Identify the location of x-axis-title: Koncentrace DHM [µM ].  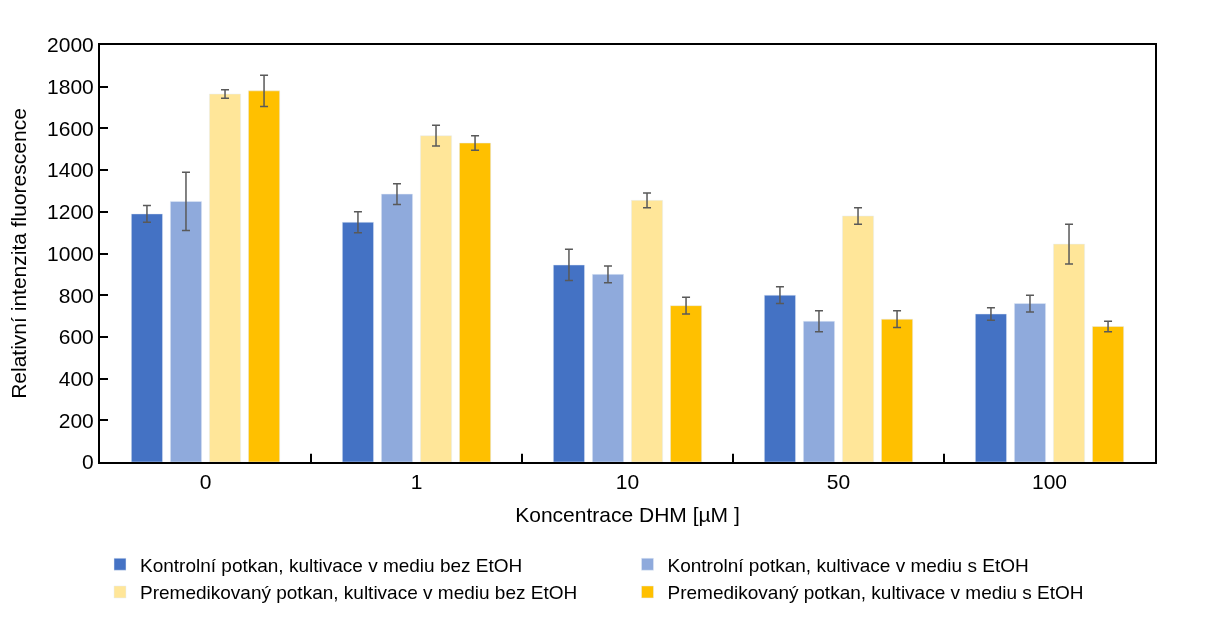
(627, 514).